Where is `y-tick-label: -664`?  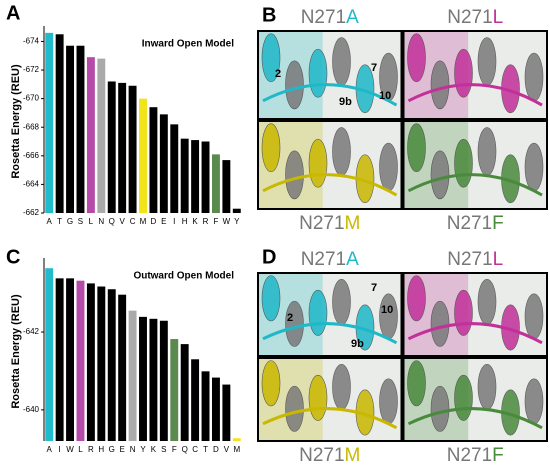
y-tick-label: -664 is located at coordinates (31, 184).